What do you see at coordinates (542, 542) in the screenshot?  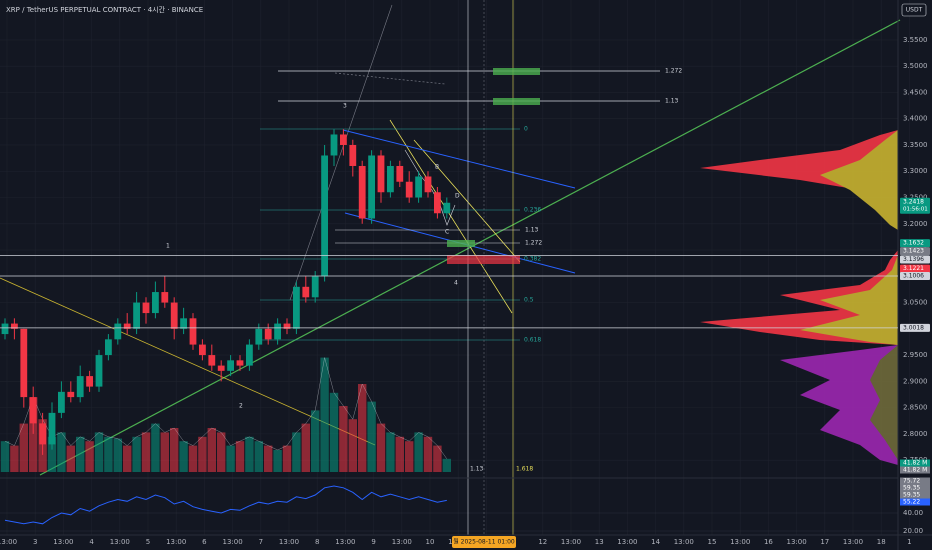 I see `x-tick-label: 12` at bounding box center [542, 542].